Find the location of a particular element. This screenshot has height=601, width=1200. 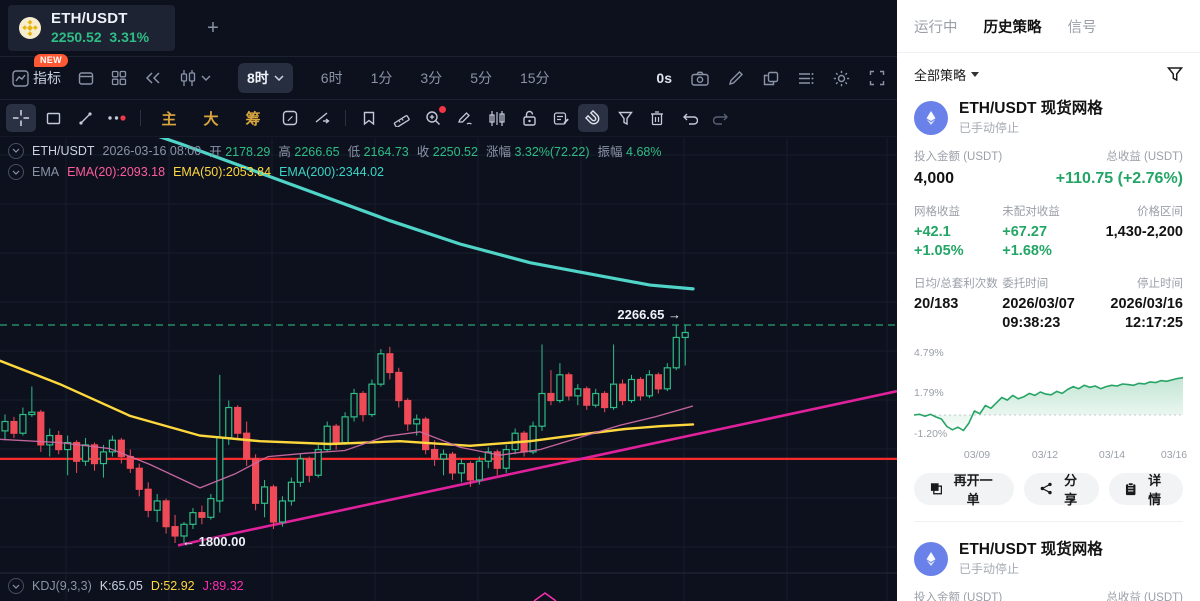

stop-time-stat: 停止时间 2026/03/16 12:17:25 is located at coordinates (1146, 304).